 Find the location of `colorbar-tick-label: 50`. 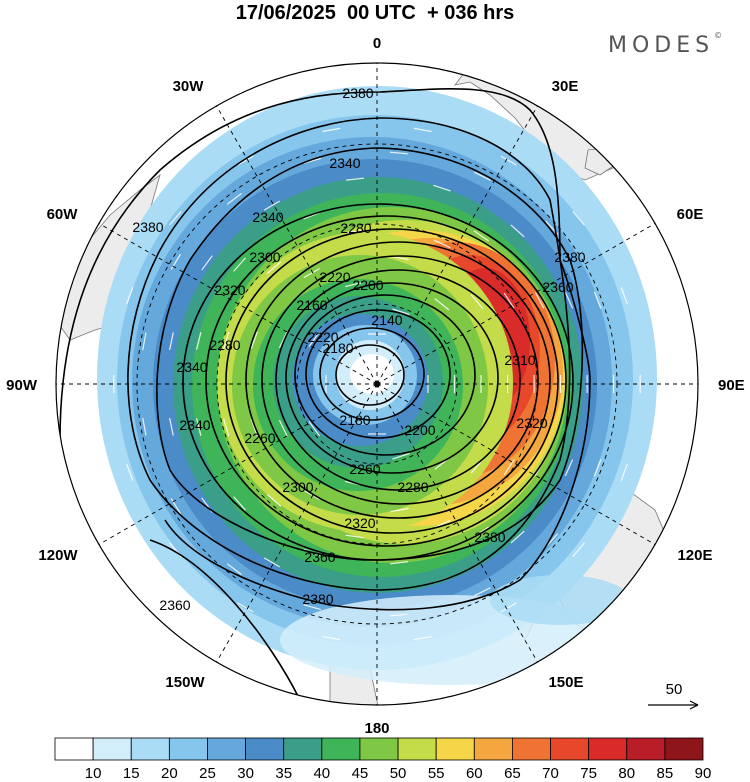

colorbar-tick-label: 50 is located at coordinates (398, 773).